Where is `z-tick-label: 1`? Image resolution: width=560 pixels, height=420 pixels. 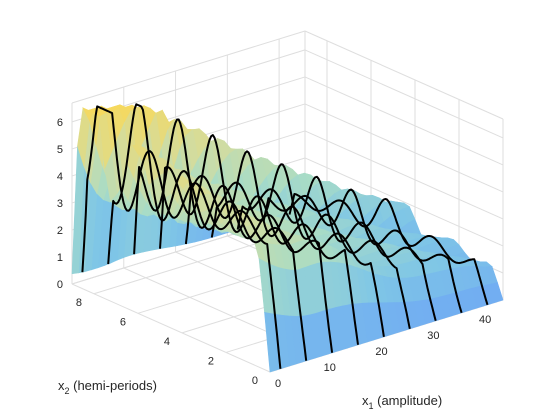 z-tick-label: 1 is located at coordinates (60, 258).